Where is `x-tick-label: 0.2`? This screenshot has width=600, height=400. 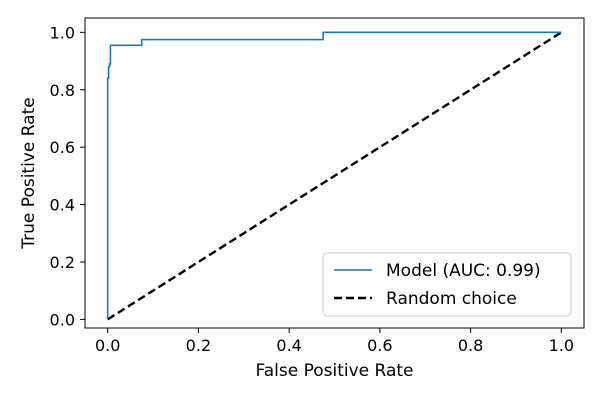
x-tick-label: 0.2 is located at coordinates (198, 345).